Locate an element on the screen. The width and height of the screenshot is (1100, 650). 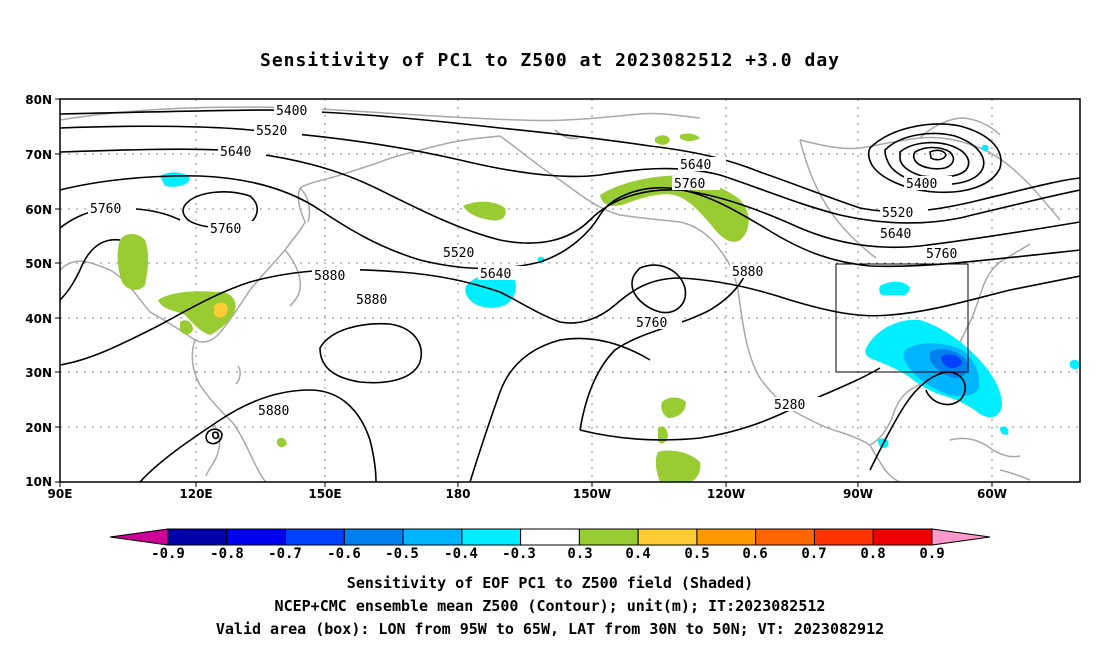
colorbar-low-arrow is located at coordinates (139, 537).